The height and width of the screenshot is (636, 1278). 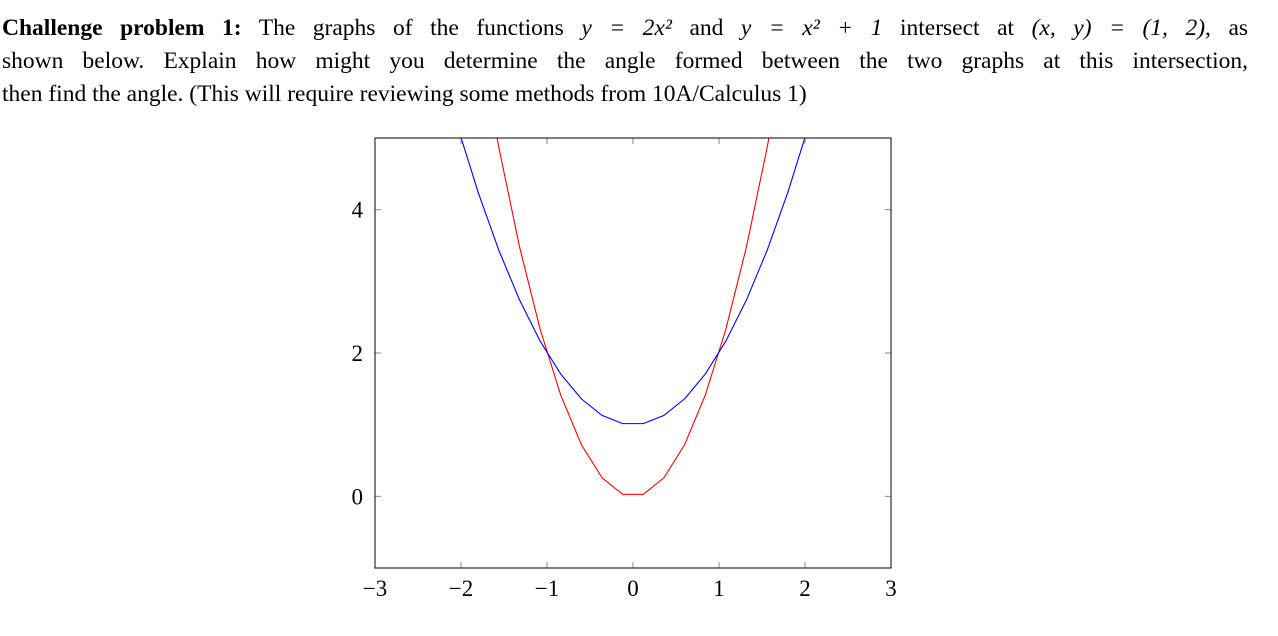 I want to click on text-segment: intersect at, so click(x=957, y=28).